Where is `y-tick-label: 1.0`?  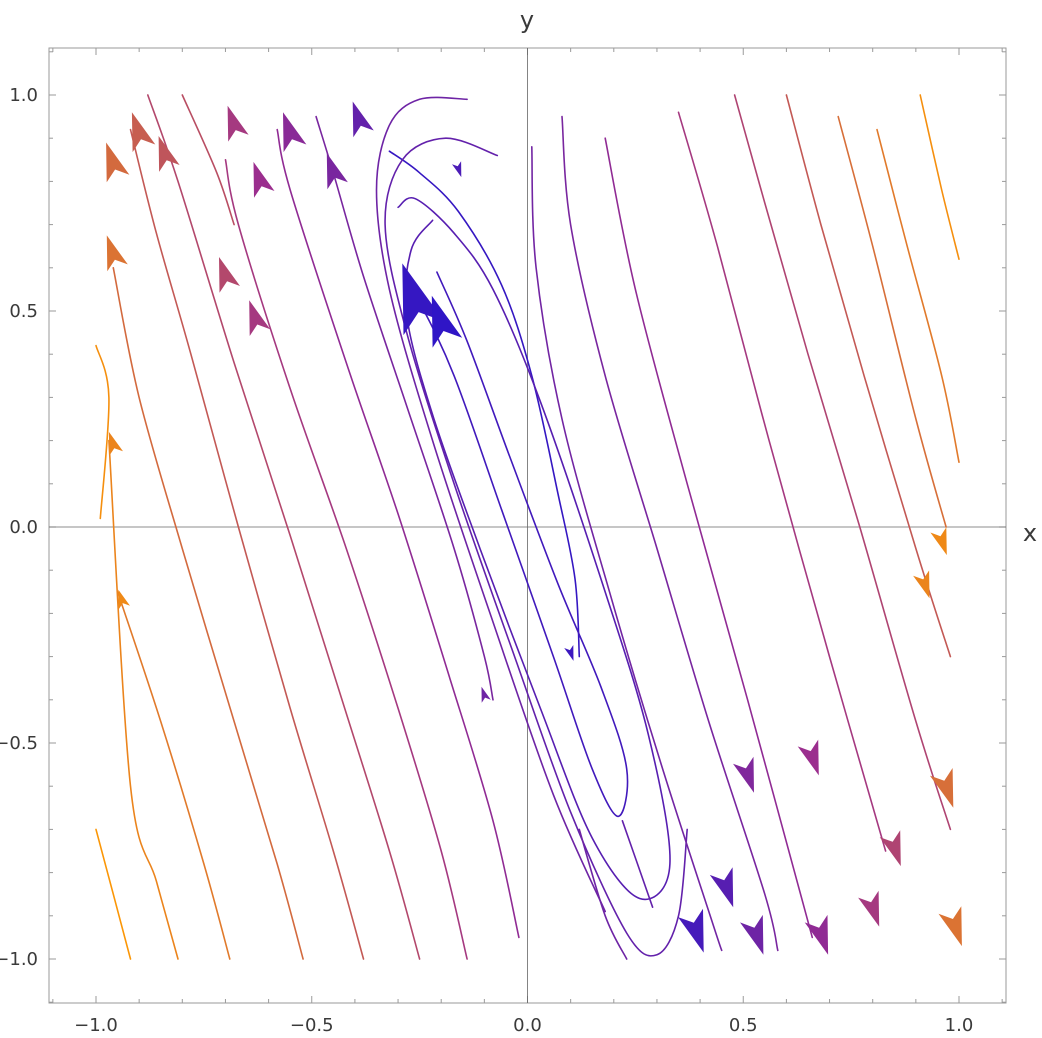
y-tick-label: 1.0 is located at coordinates (23, 95).